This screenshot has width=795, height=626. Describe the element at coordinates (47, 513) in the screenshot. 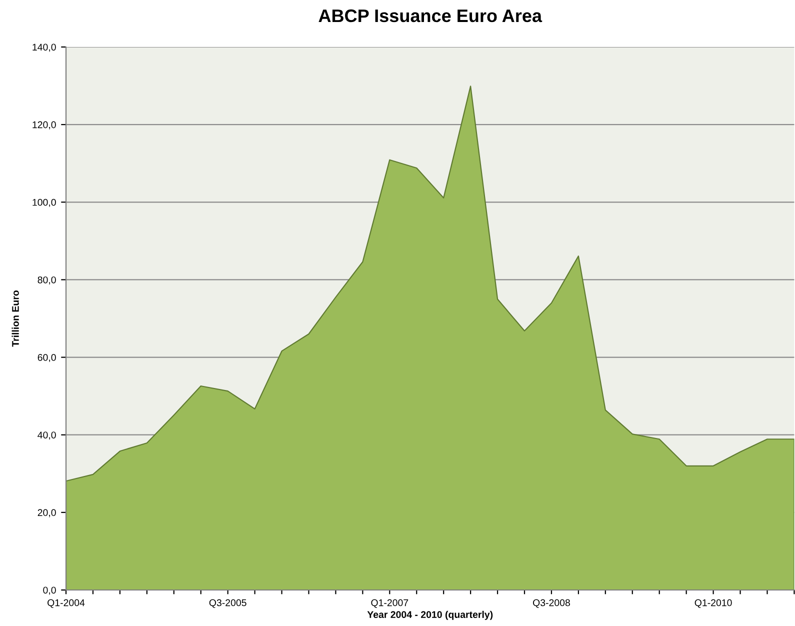

I see `y-tick-label: 20,0` at that location.